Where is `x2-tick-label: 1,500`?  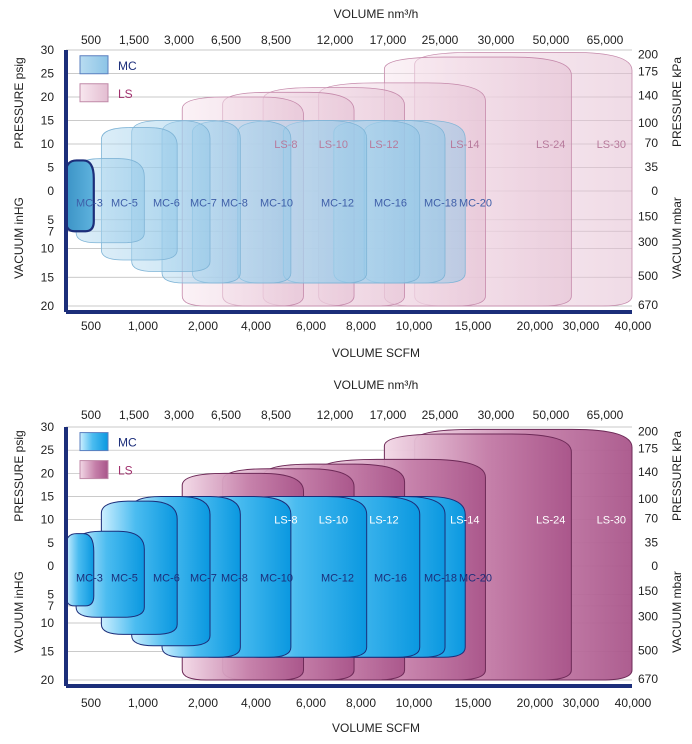 x2-tick-label: 1,500 is located at coordinates (134, 415).